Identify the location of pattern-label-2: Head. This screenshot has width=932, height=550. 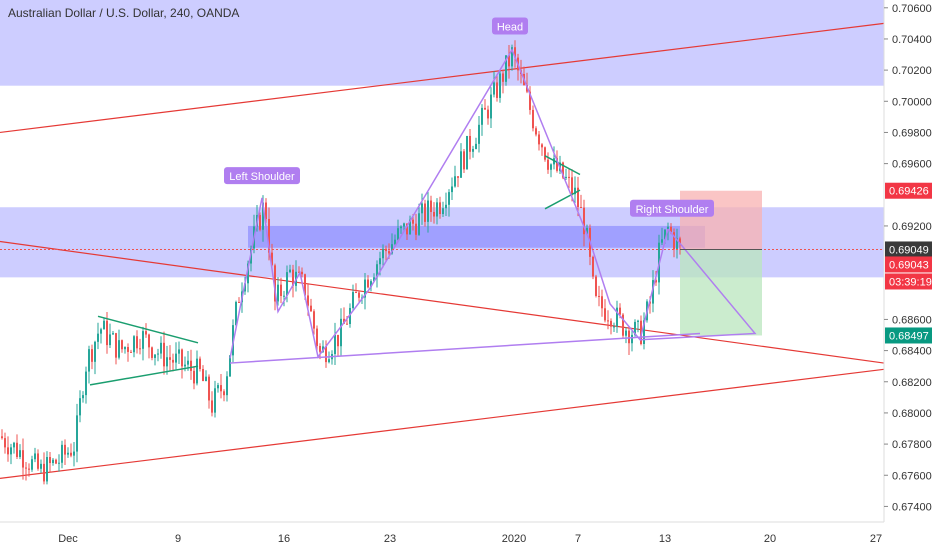
(510, 27).